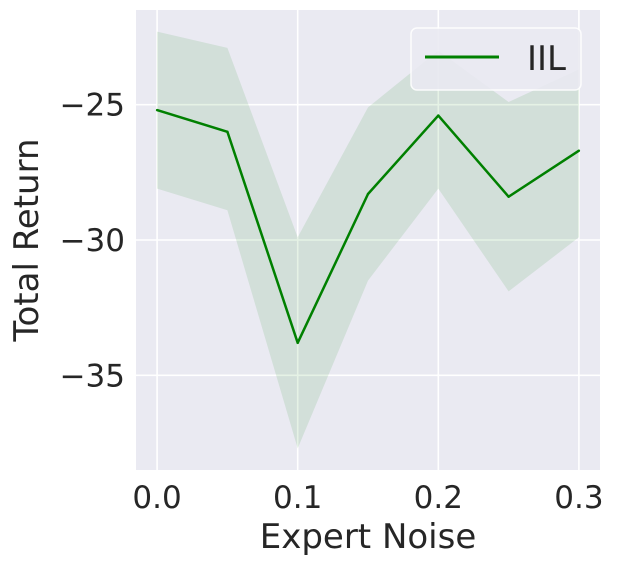 Image resolution: width=617 pixels, height=565 pixels. Describe the element at coordinates (27, 240) in the screenshot. I see `y-axis-label: Total Return` at that location.